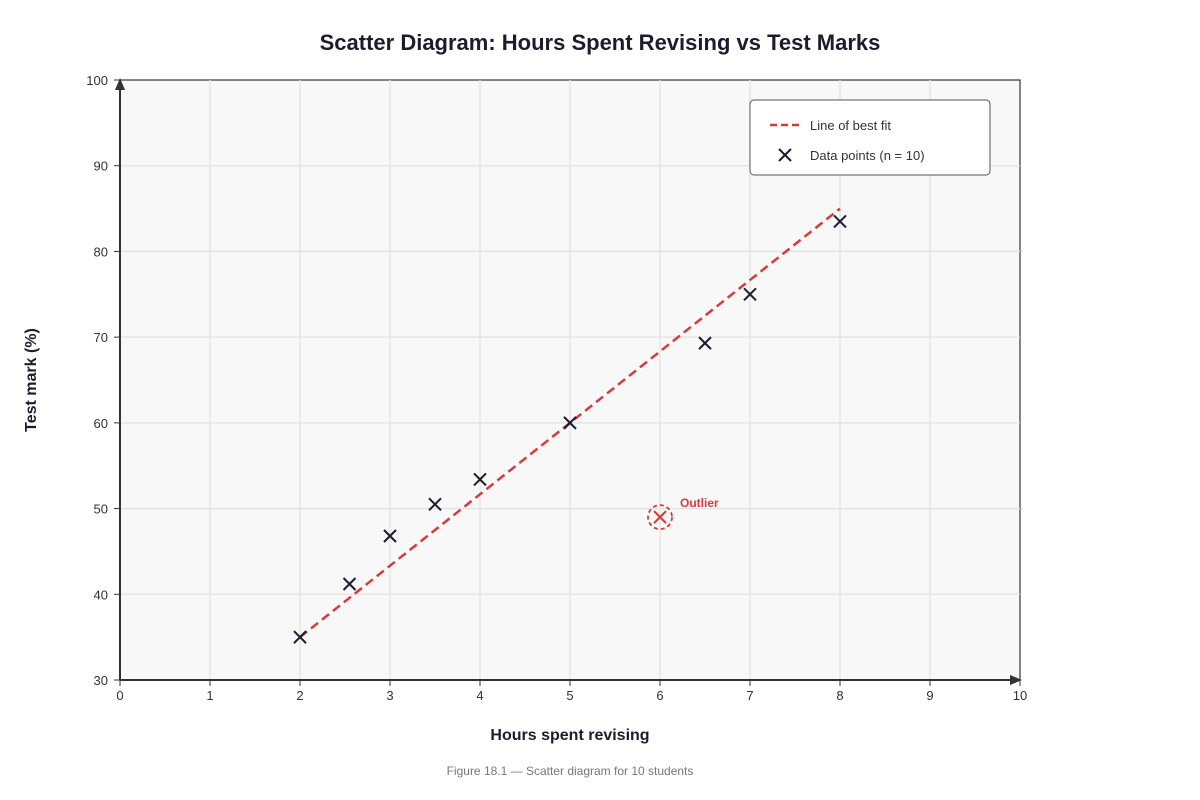 Image resolution: width=1200 pixels, height=800 pixels. What do you see at coordinates (120, 84) in the screenshot?
I see `y-axis-arrow` at bounding box center [120, 84].